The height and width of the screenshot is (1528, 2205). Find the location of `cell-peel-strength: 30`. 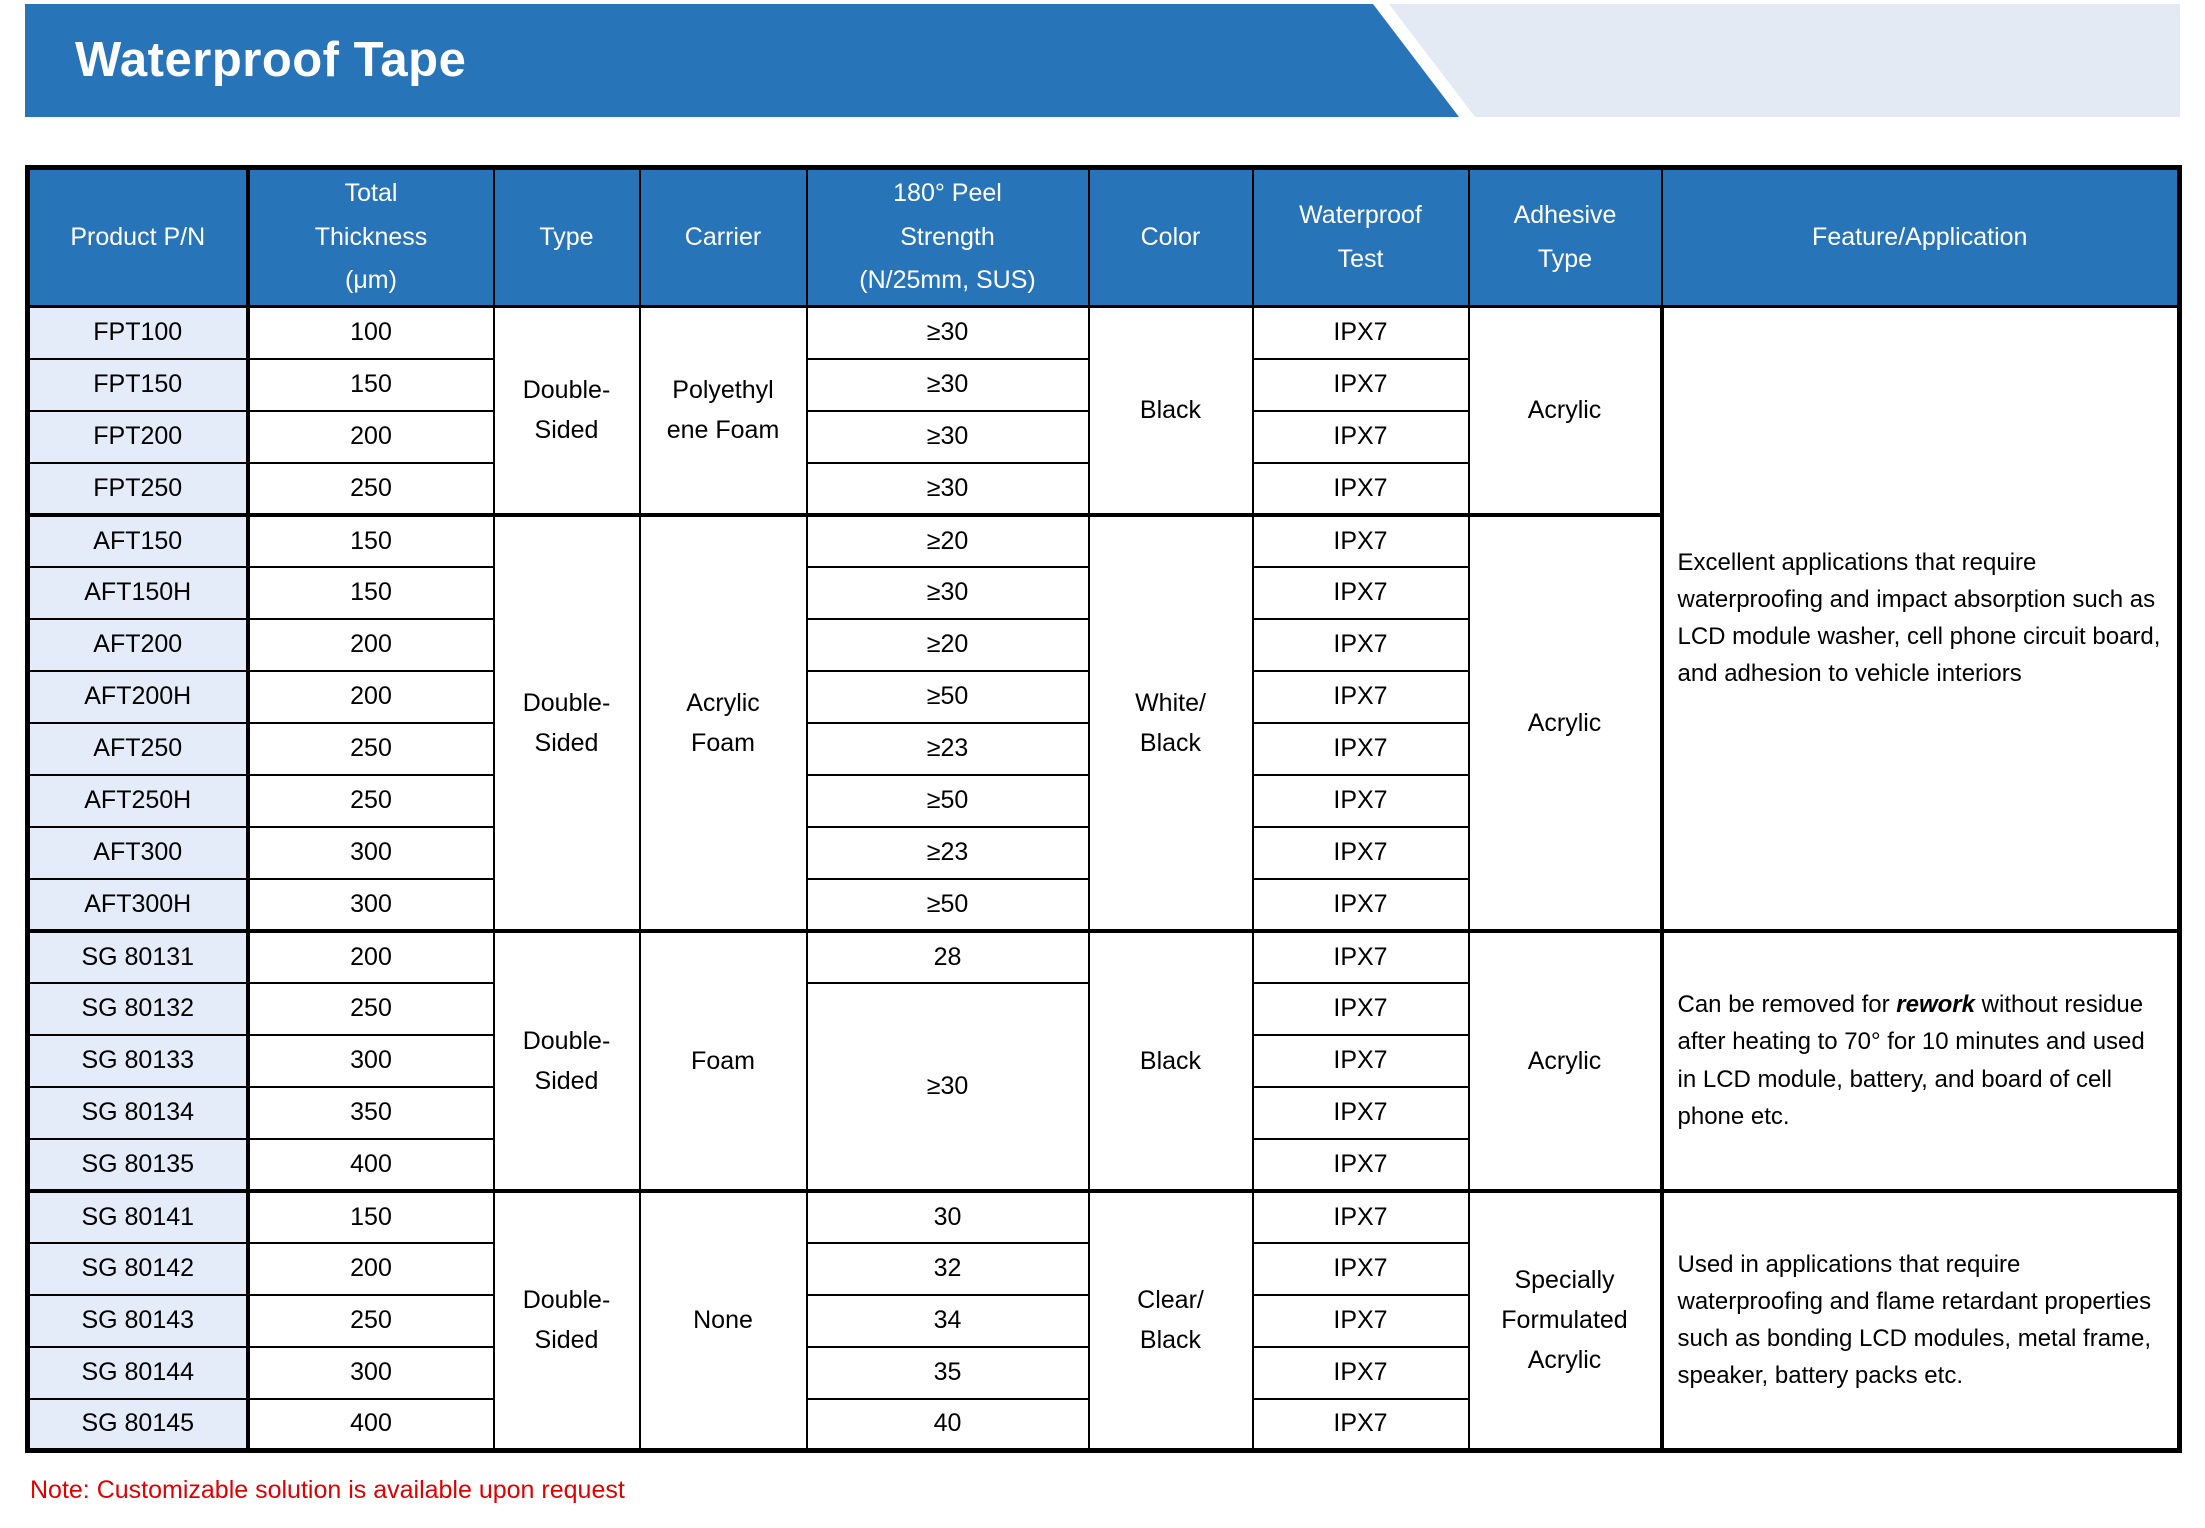

cell-peel-strength: 30 is located at coordinates (947, 1216).